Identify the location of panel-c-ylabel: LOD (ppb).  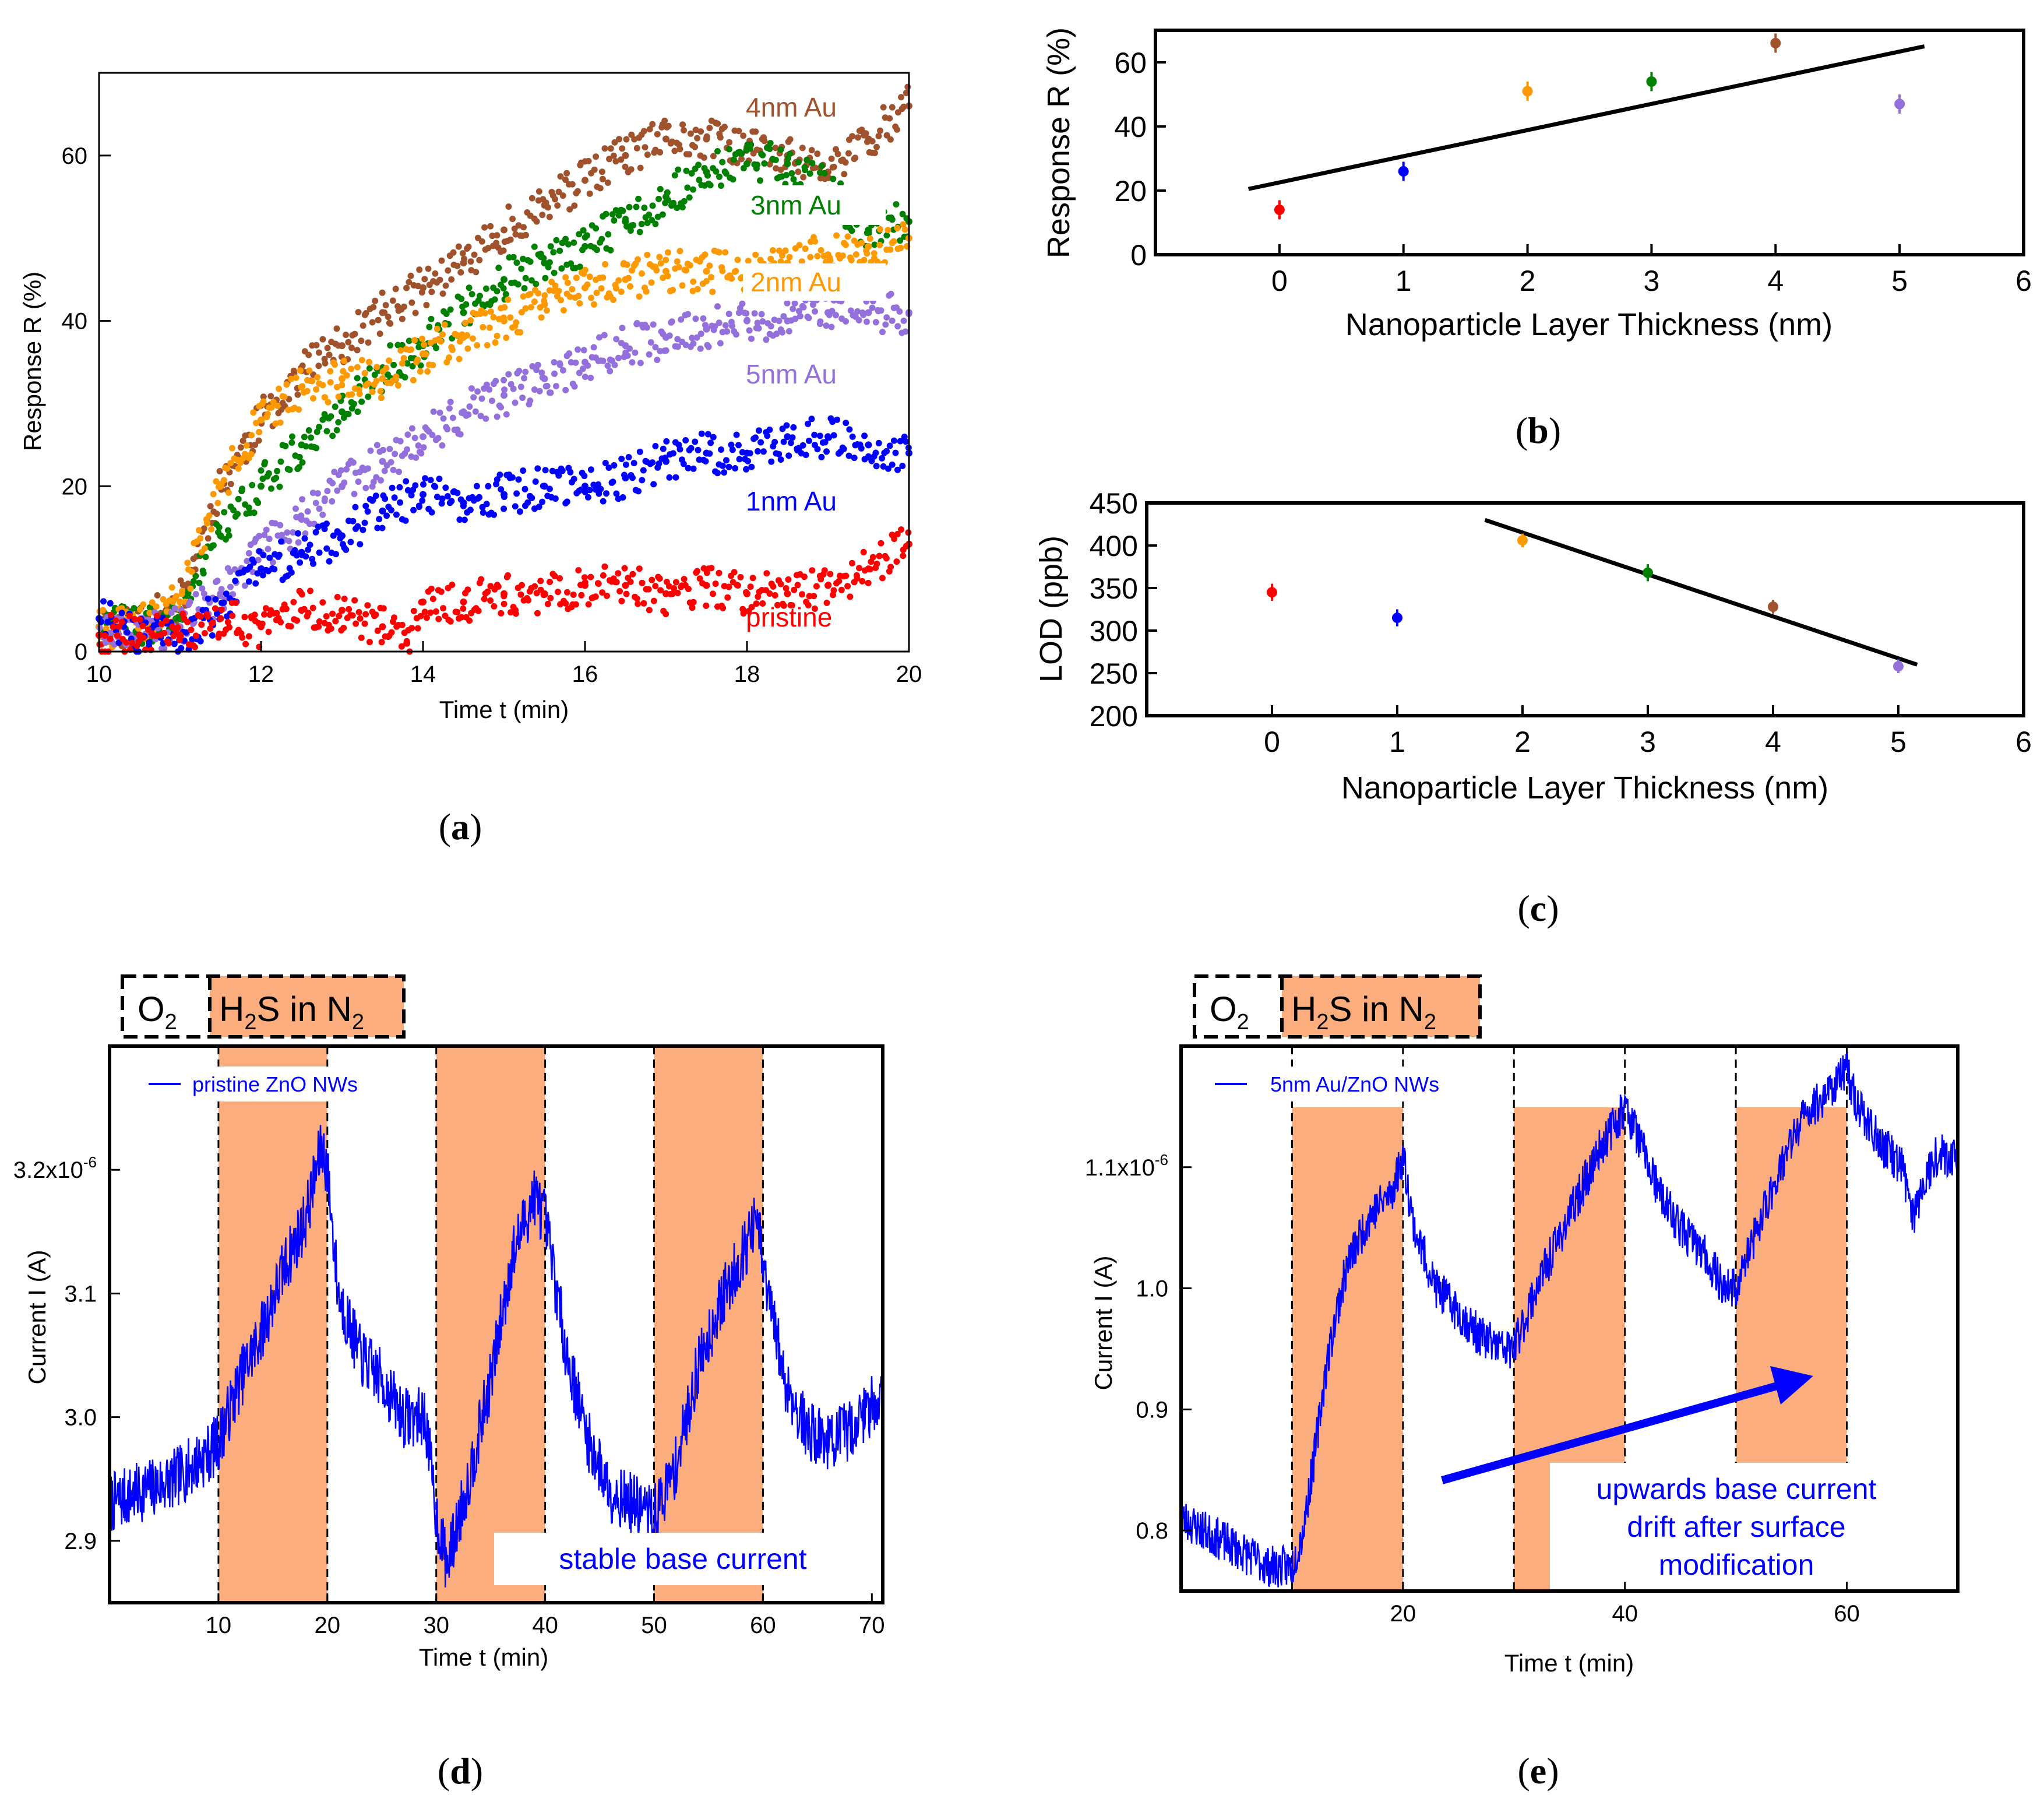
(1051, 609).